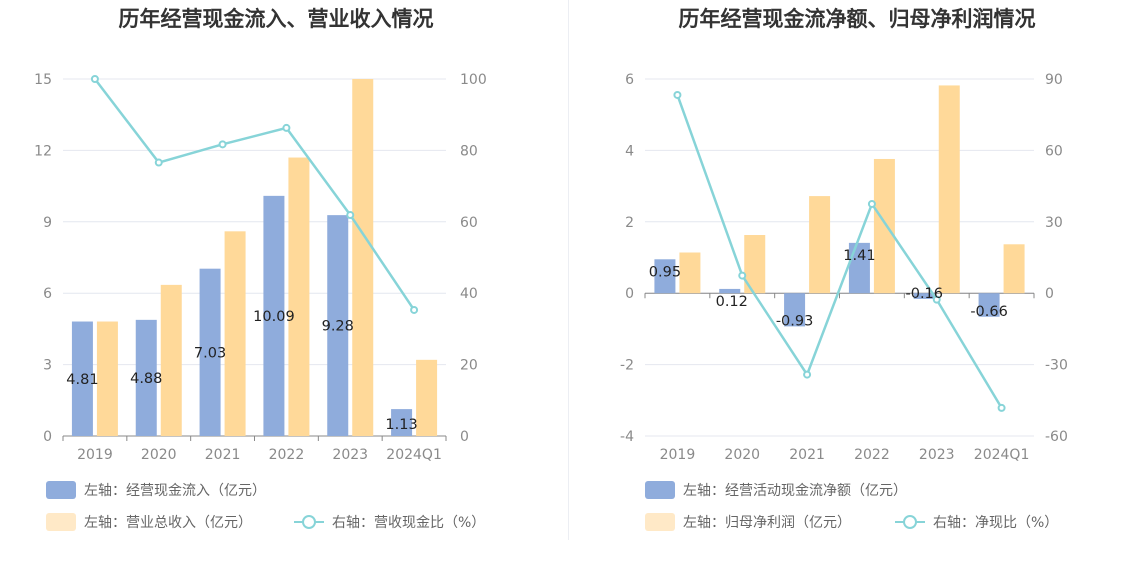 Image resolution: width=1134 pixels, height=582 pixels. What do you see at coordinates (627, 366) in the screenshot?
I see `left-axis-tick-label: -2` at bounding box center [627, 366].